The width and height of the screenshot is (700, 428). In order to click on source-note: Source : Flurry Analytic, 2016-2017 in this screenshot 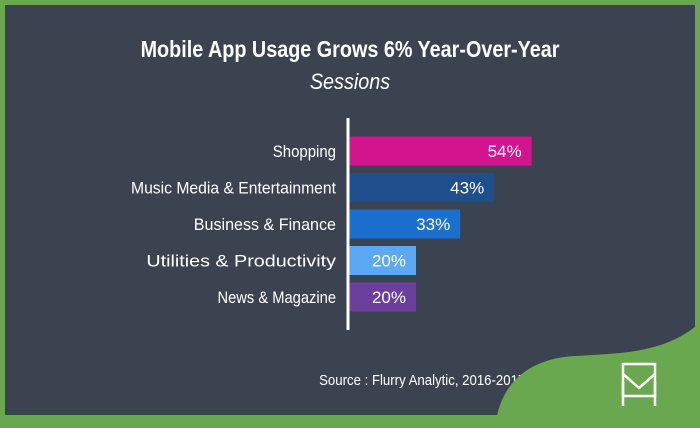, I will do `click(421, 380)`.